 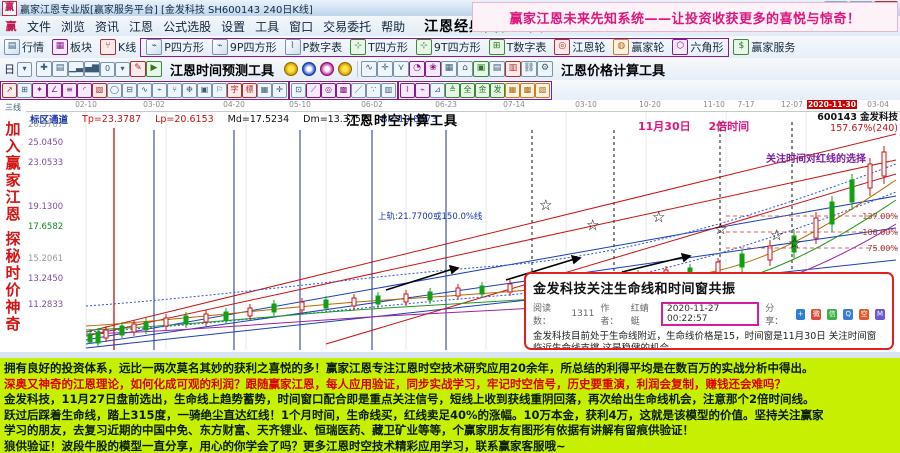 I want to click on param-md: Md=17.5234, so click(x=258, y=119).